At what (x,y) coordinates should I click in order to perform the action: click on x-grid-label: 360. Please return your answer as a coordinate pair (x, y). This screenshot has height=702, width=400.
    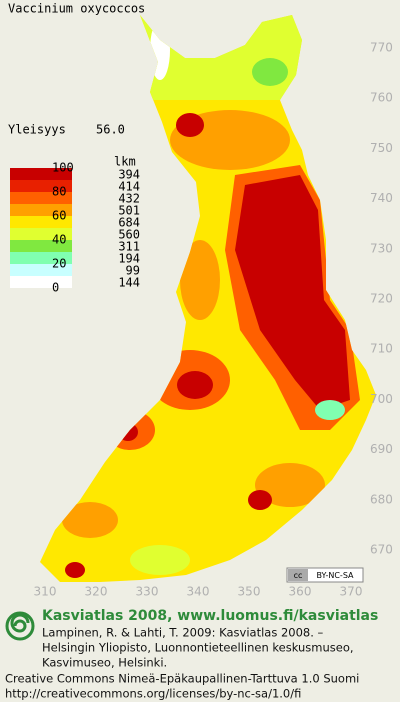
    Looking at the image, I should click on (300, 592).